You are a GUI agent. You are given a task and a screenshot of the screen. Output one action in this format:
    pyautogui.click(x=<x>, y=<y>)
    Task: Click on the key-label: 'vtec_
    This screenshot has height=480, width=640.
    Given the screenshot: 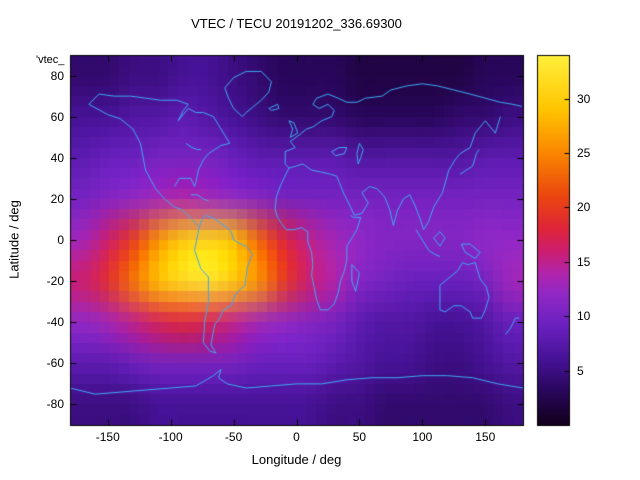 What is the action you would take?
    pyautogui.click(x=50, y=60)
    